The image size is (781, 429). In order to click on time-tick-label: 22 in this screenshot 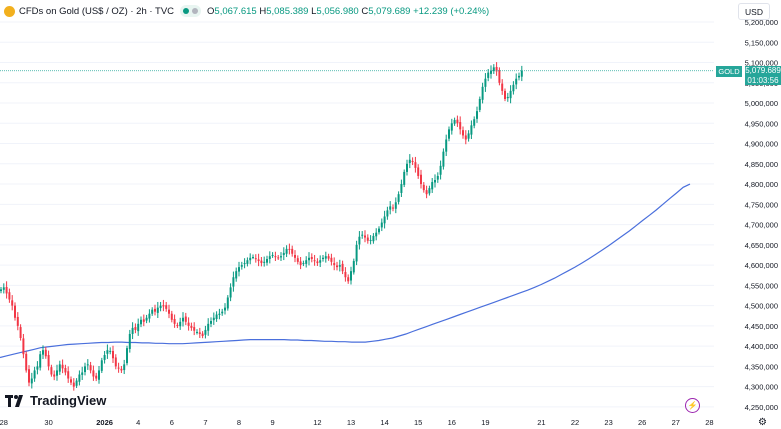, I will do `click(575, 422)`.